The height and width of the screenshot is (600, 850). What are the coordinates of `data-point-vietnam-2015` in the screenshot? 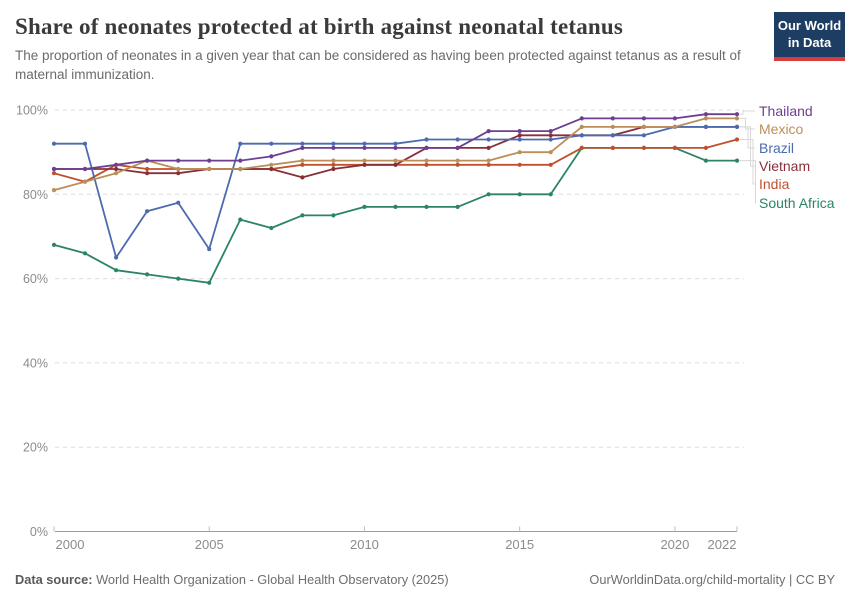 It's located at (519, 135).